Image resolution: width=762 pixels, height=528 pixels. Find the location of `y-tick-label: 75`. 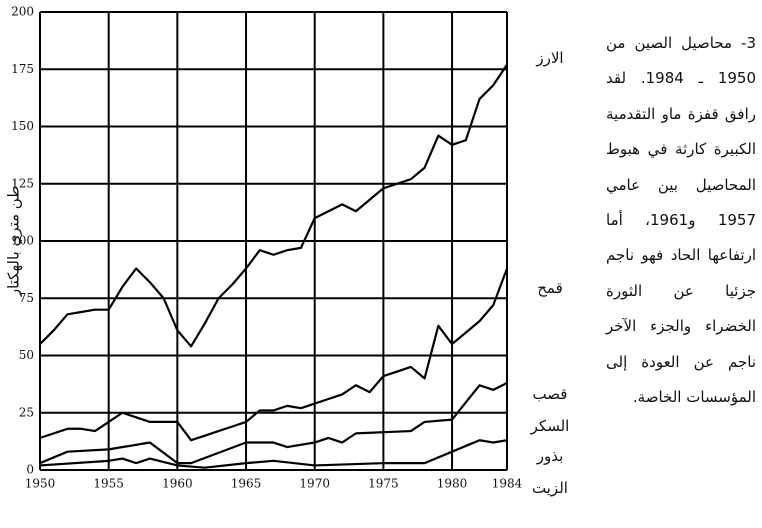

y-tick-label: 75 is located at coordinates (26, 298).